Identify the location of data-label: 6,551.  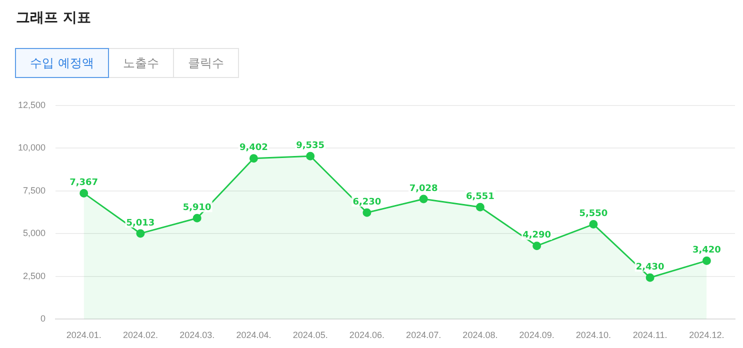
(480, 197).